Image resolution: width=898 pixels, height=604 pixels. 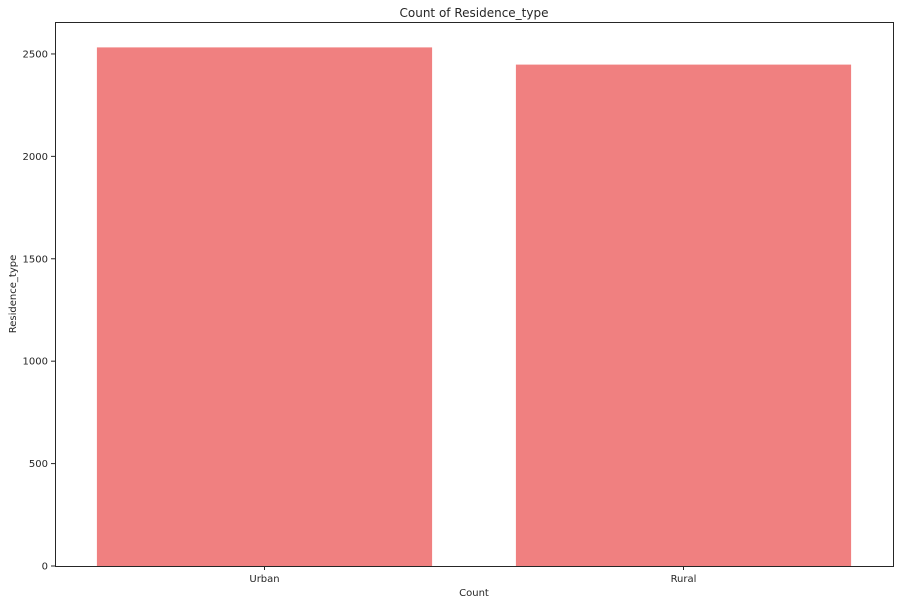 I want to click on x-tick-label-urban: Urban, so click(x=264, y=579).